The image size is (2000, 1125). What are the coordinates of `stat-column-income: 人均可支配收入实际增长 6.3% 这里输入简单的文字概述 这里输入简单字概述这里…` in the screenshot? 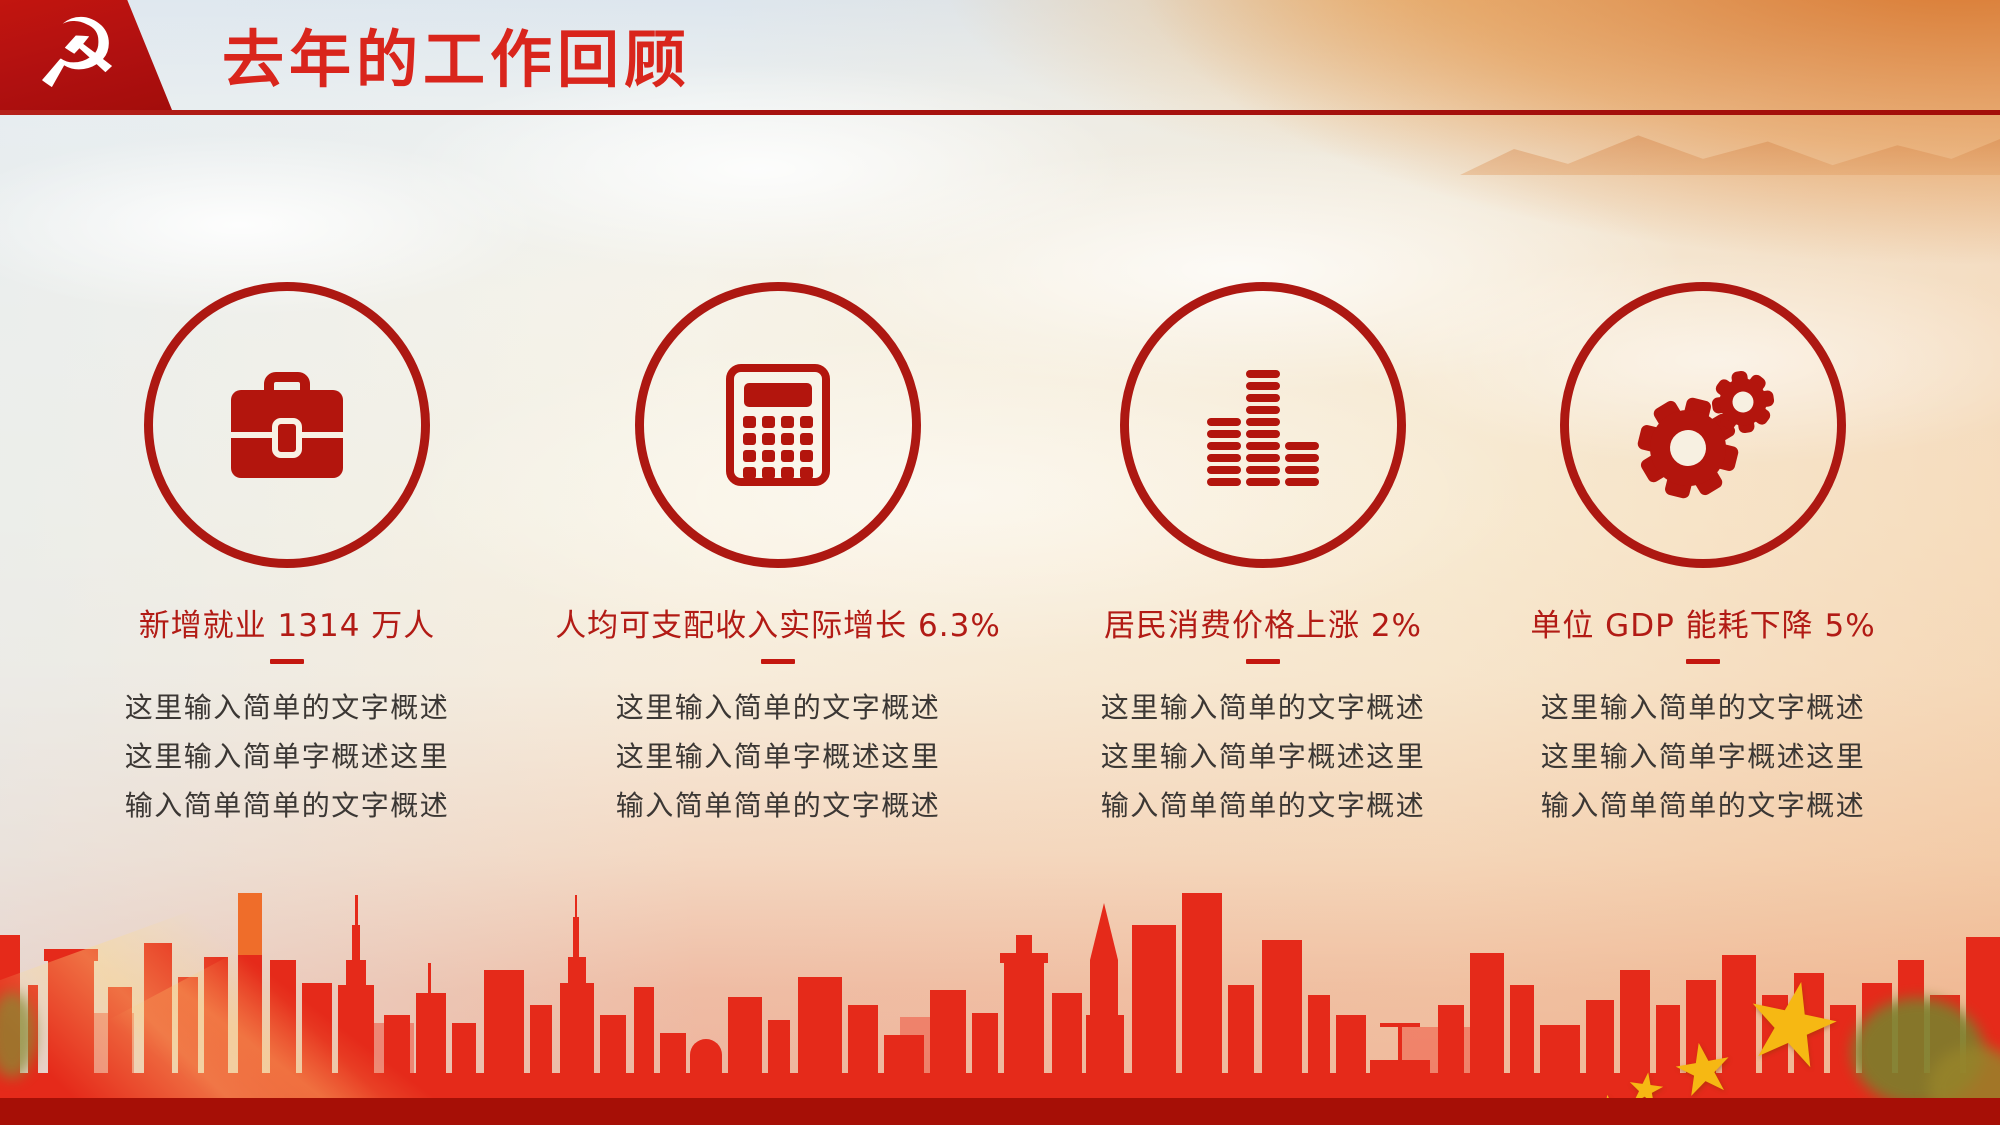 It's located at (778, 556).